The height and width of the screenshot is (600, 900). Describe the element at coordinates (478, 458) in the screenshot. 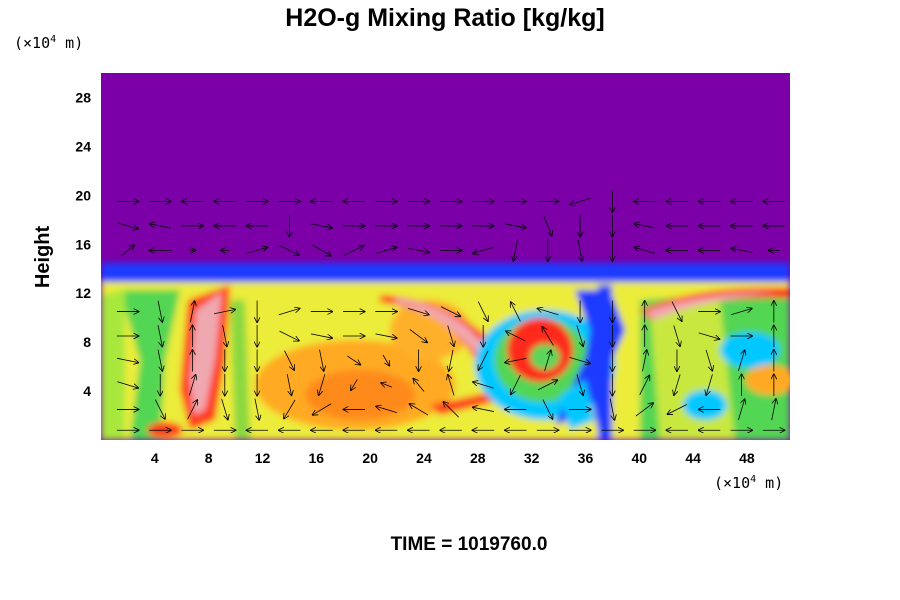

I see `x-tick-label: 28` at that location.